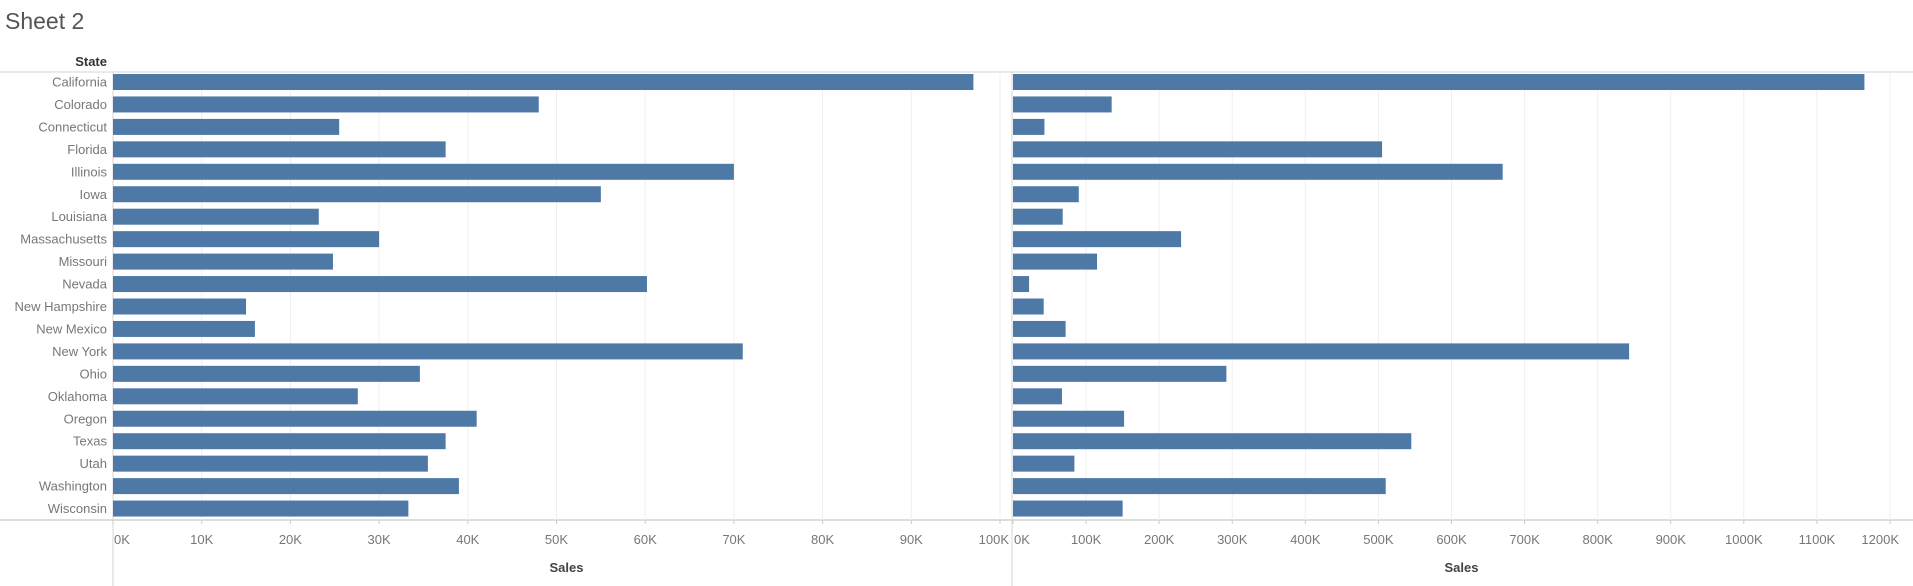 This screenshot has height=586, width=1913. Describe the element at coordinates (80, 82) in the screenshot. I see `category-label: California` at that location.